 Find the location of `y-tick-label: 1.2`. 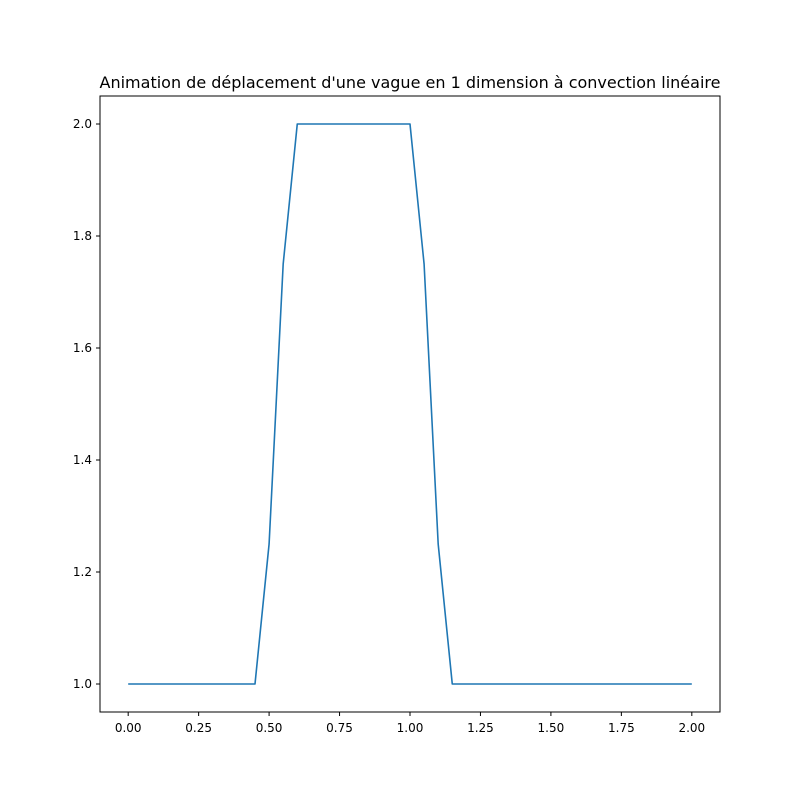

y-tick-label: 1.2 is located at coordinates (82, 572).